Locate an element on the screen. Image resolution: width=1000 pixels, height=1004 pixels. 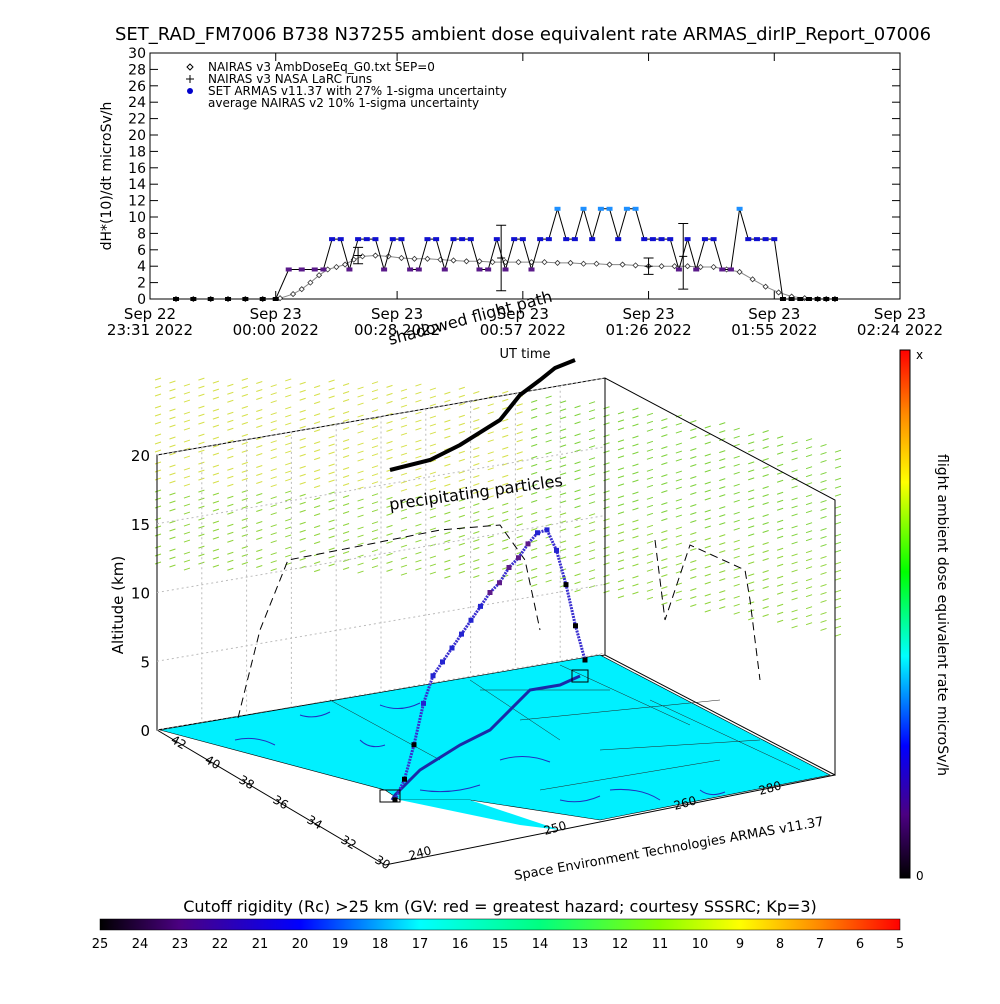
alt-tick-label-3: 15 is located at coordinates (140, 525).